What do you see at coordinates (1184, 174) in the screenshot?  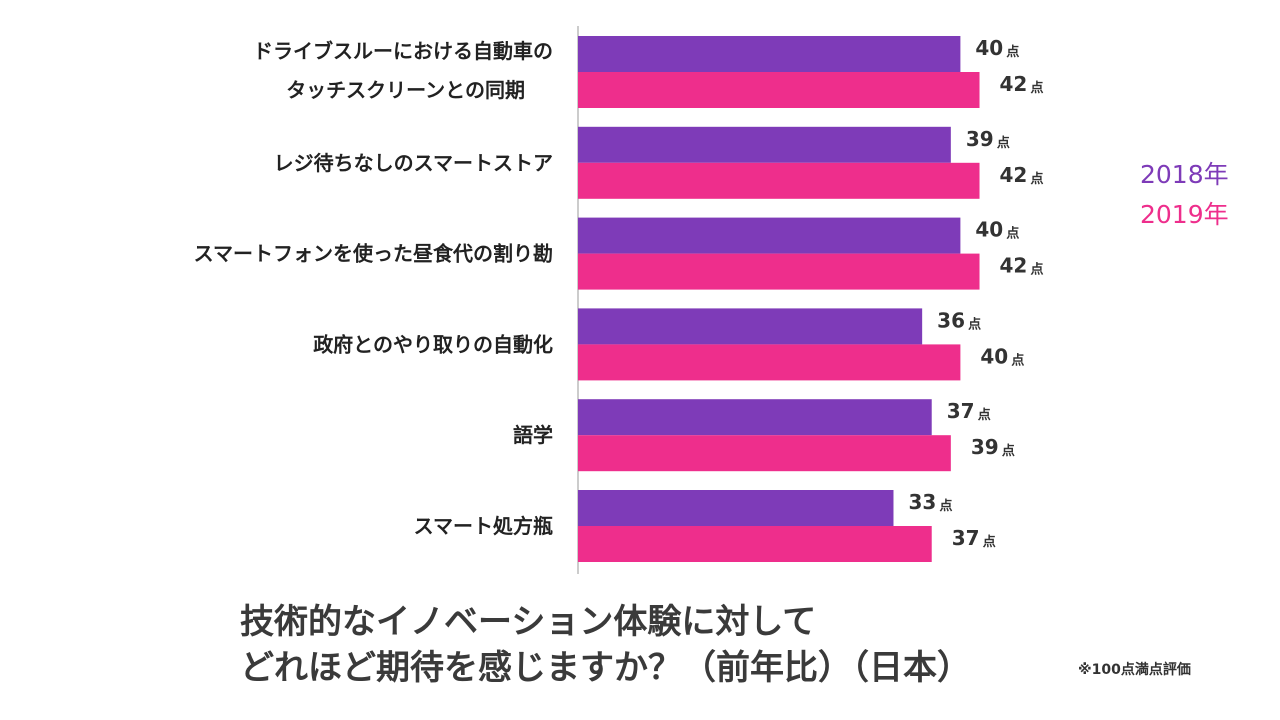 I see `legend-2018: 2018年` at bounding box center [1184, 174].